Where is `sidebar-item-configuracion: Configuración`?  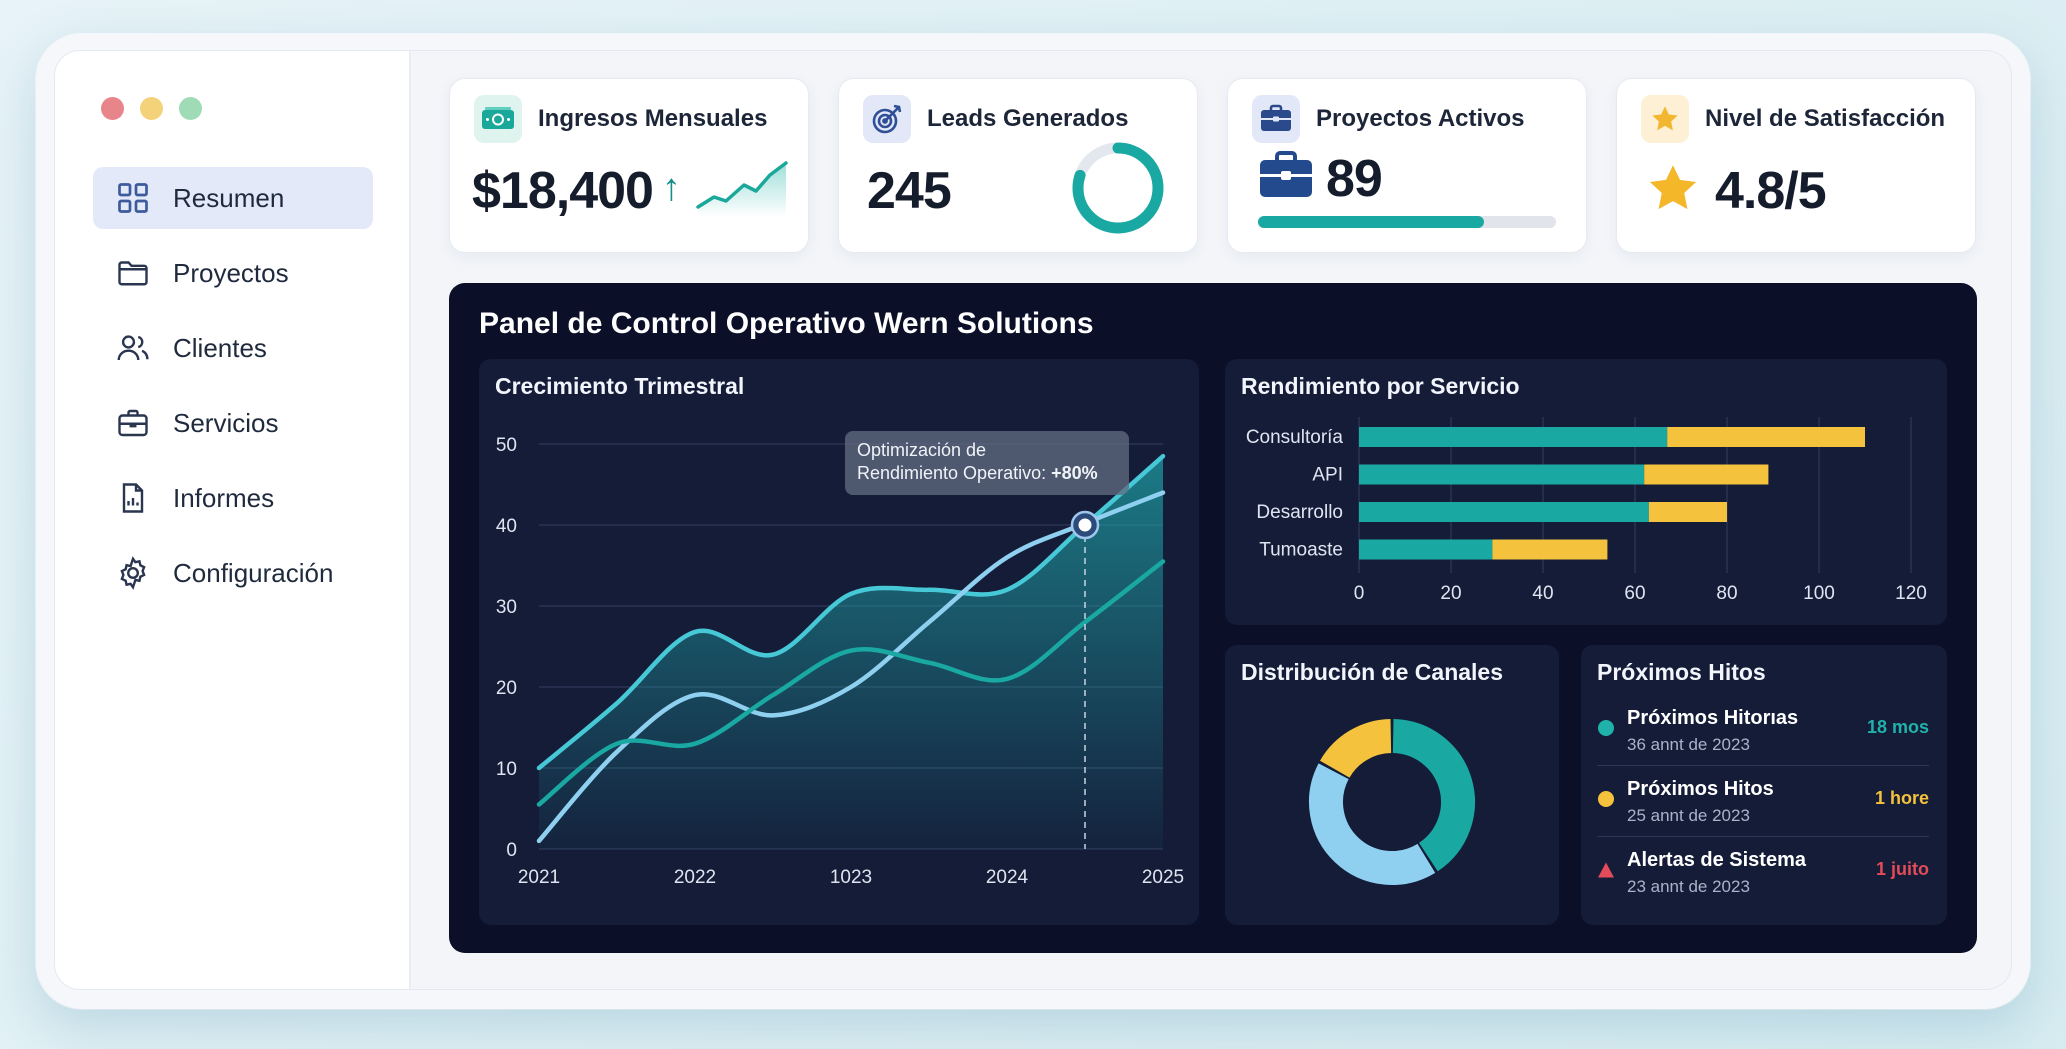 sidebar-item-configuracion: Configuración is located at coordinates (233, 573).